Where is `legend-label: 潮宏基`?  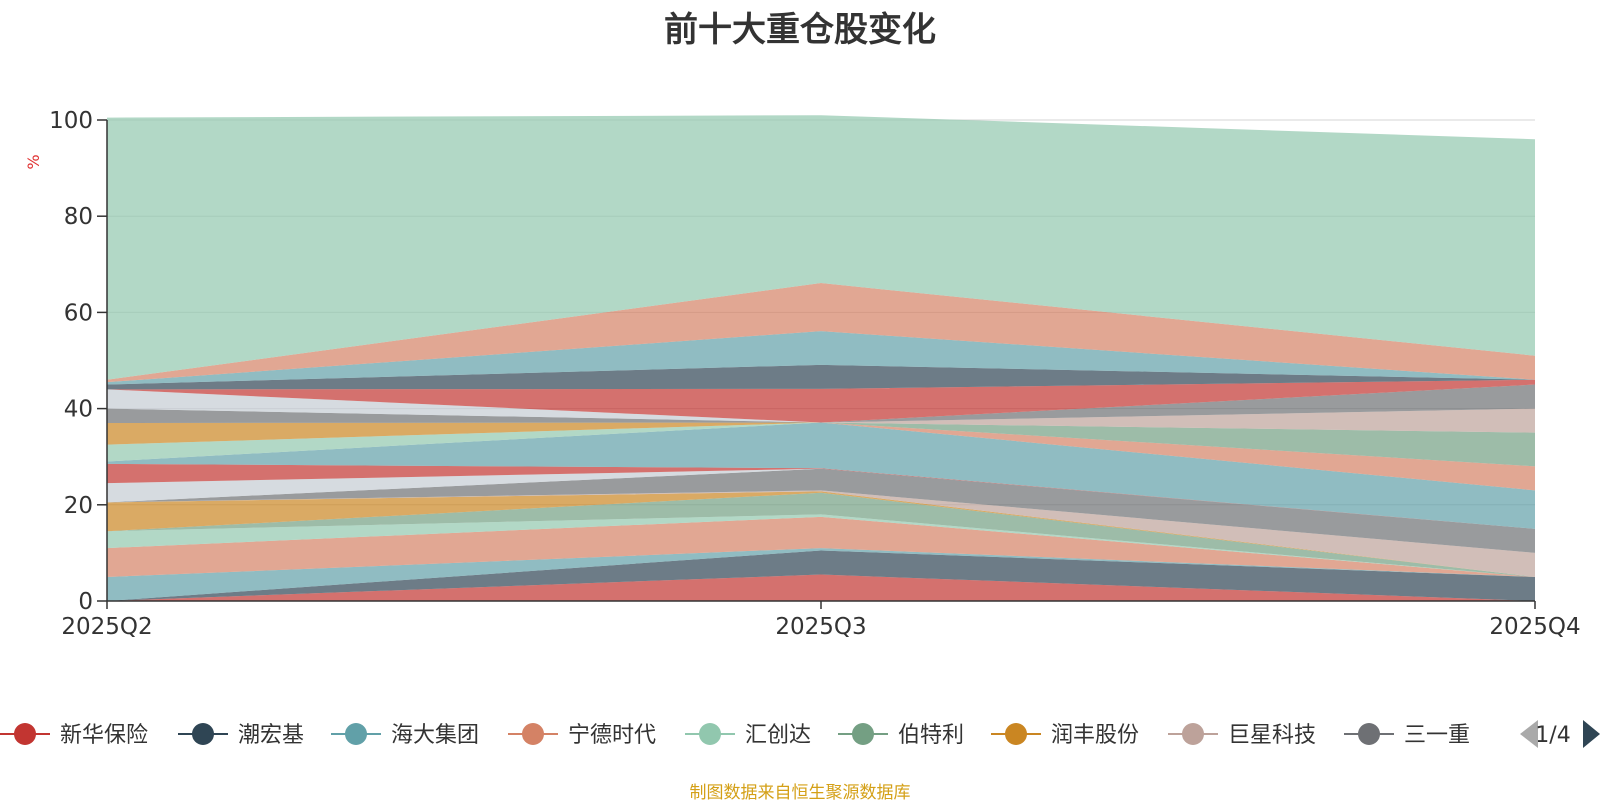
legend-label: 潮宏基 is located at coordinates (271, 735).